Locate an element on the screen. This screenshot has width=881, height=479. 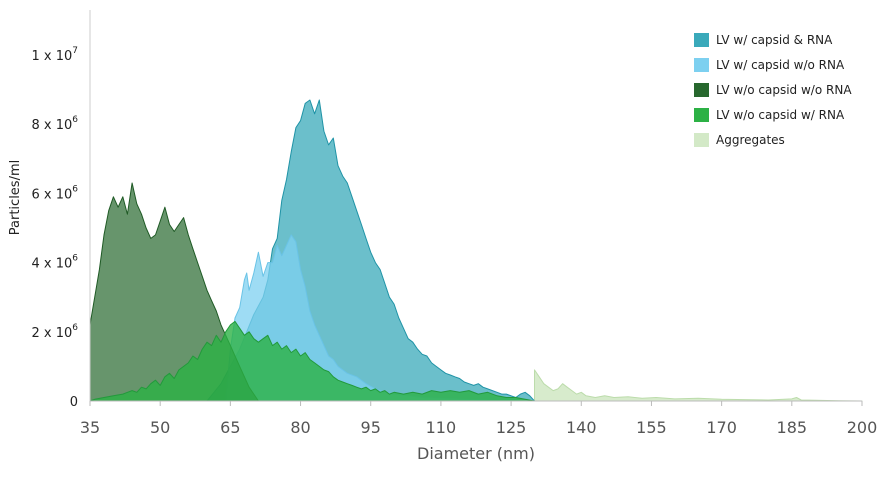
x-tick-label: 110 is located at coordinates (441, 427).